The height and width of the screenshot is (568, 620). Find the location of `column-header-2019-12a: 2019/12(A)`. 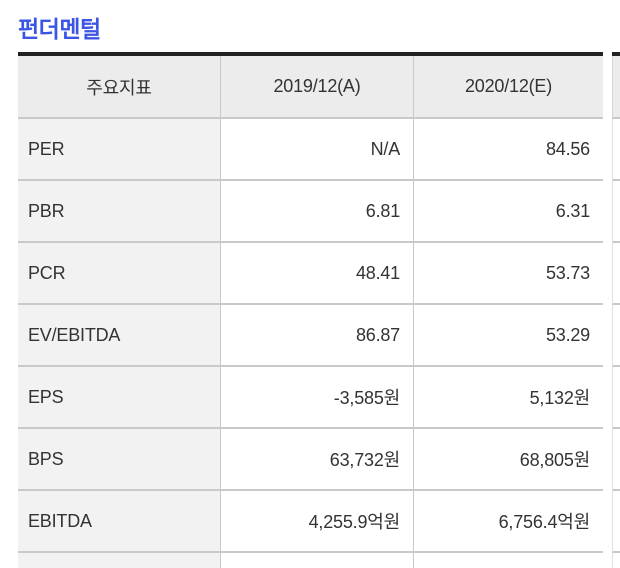

column-header-2019-12a: 2019/12(A) is located at coordinates (316, 87).